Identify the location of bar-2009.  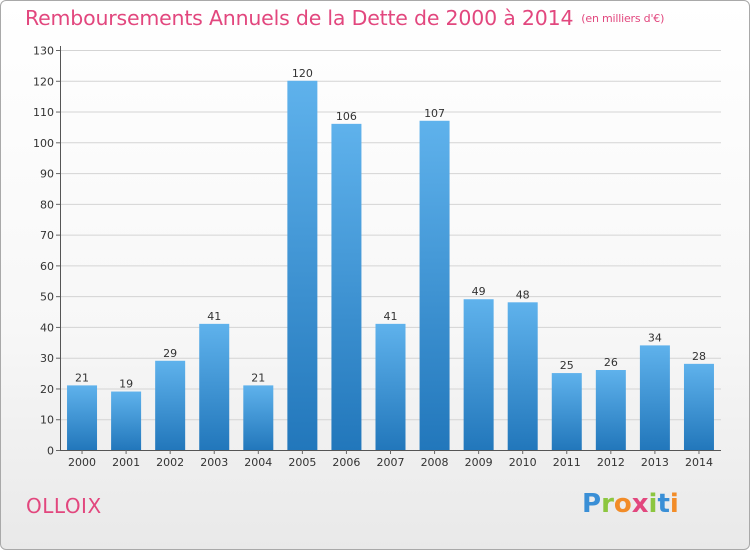
(478, 374).